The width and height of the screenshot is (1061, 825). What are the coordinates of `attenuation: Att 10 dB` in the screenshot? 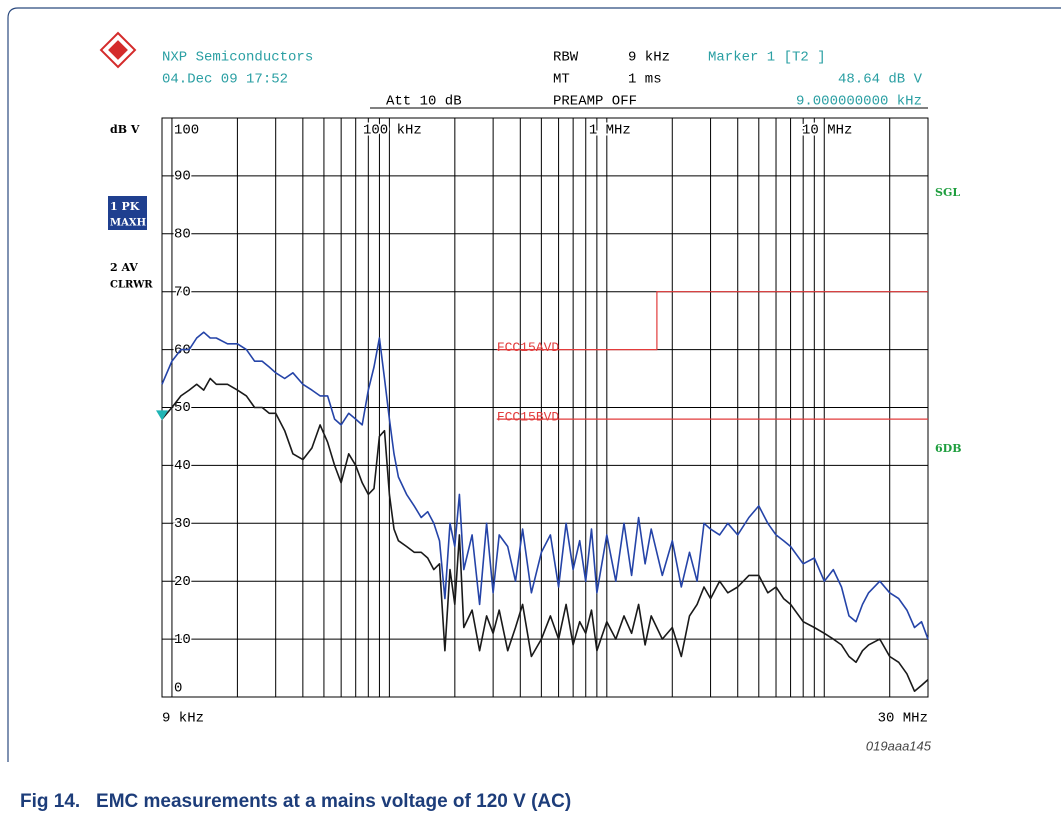 It's located at (424, 102).